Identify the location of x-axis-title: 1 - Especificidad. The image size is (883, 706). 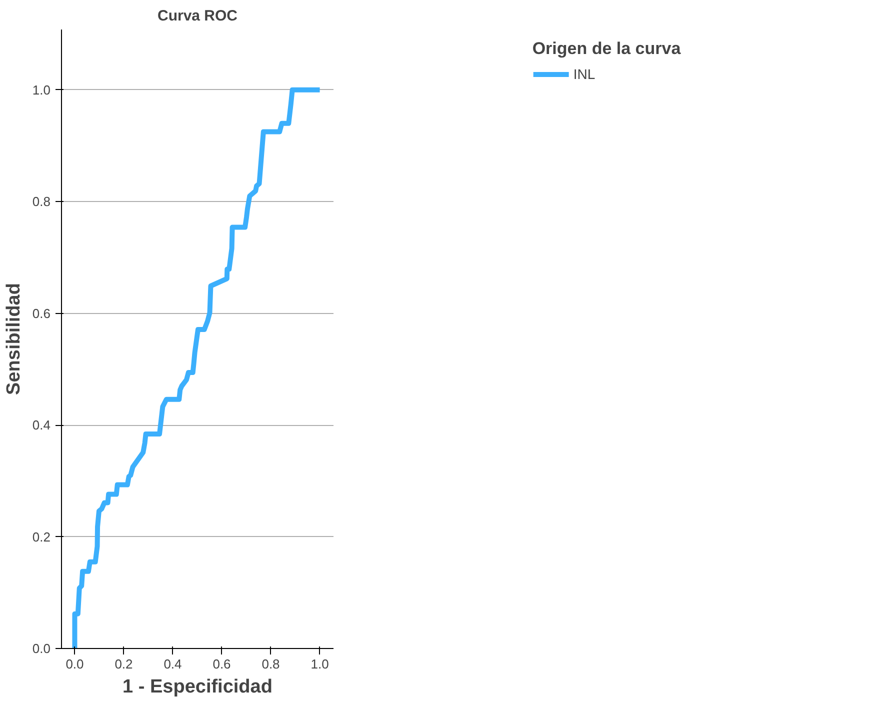
(197, 687).